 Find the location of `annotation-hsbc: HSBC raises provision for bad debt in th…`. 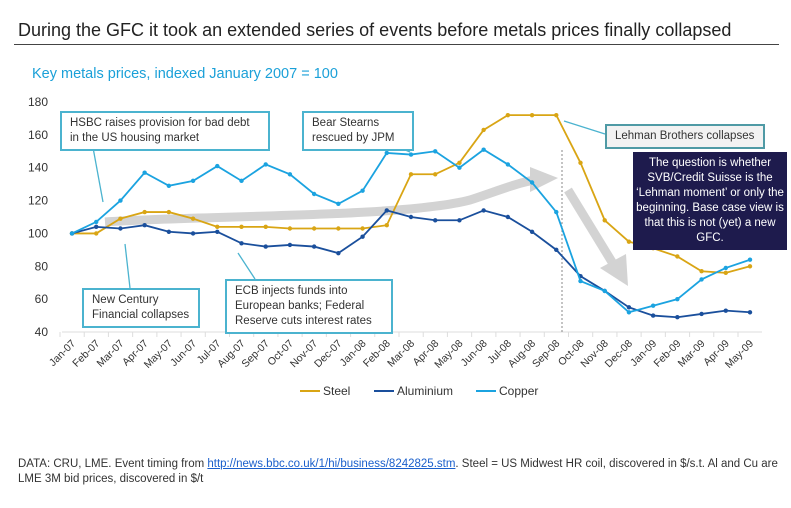

annotation-hsbc: HSBC raises provision for bad debt in th… is located at coordinates (165, 131).